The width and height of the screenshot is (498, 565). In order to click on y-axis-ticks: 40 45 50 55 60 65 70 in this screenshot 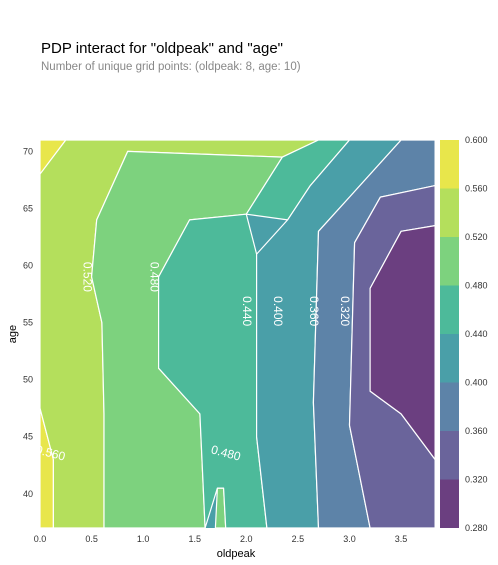, I will do `click(28, 322)`.